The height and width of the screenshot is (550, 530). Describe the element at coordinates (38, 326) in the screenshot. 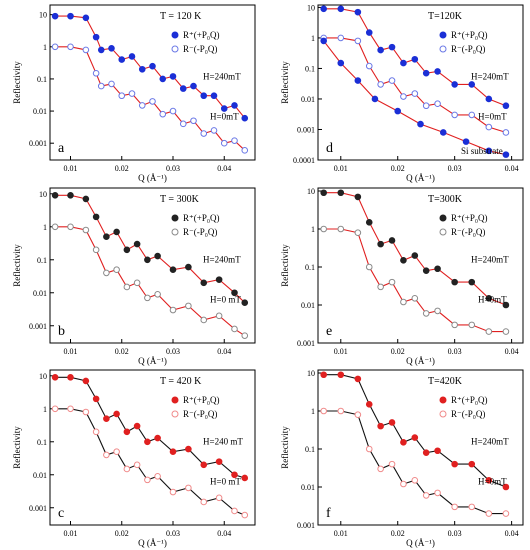

I see `y-tick-label: 0.001` at that location.